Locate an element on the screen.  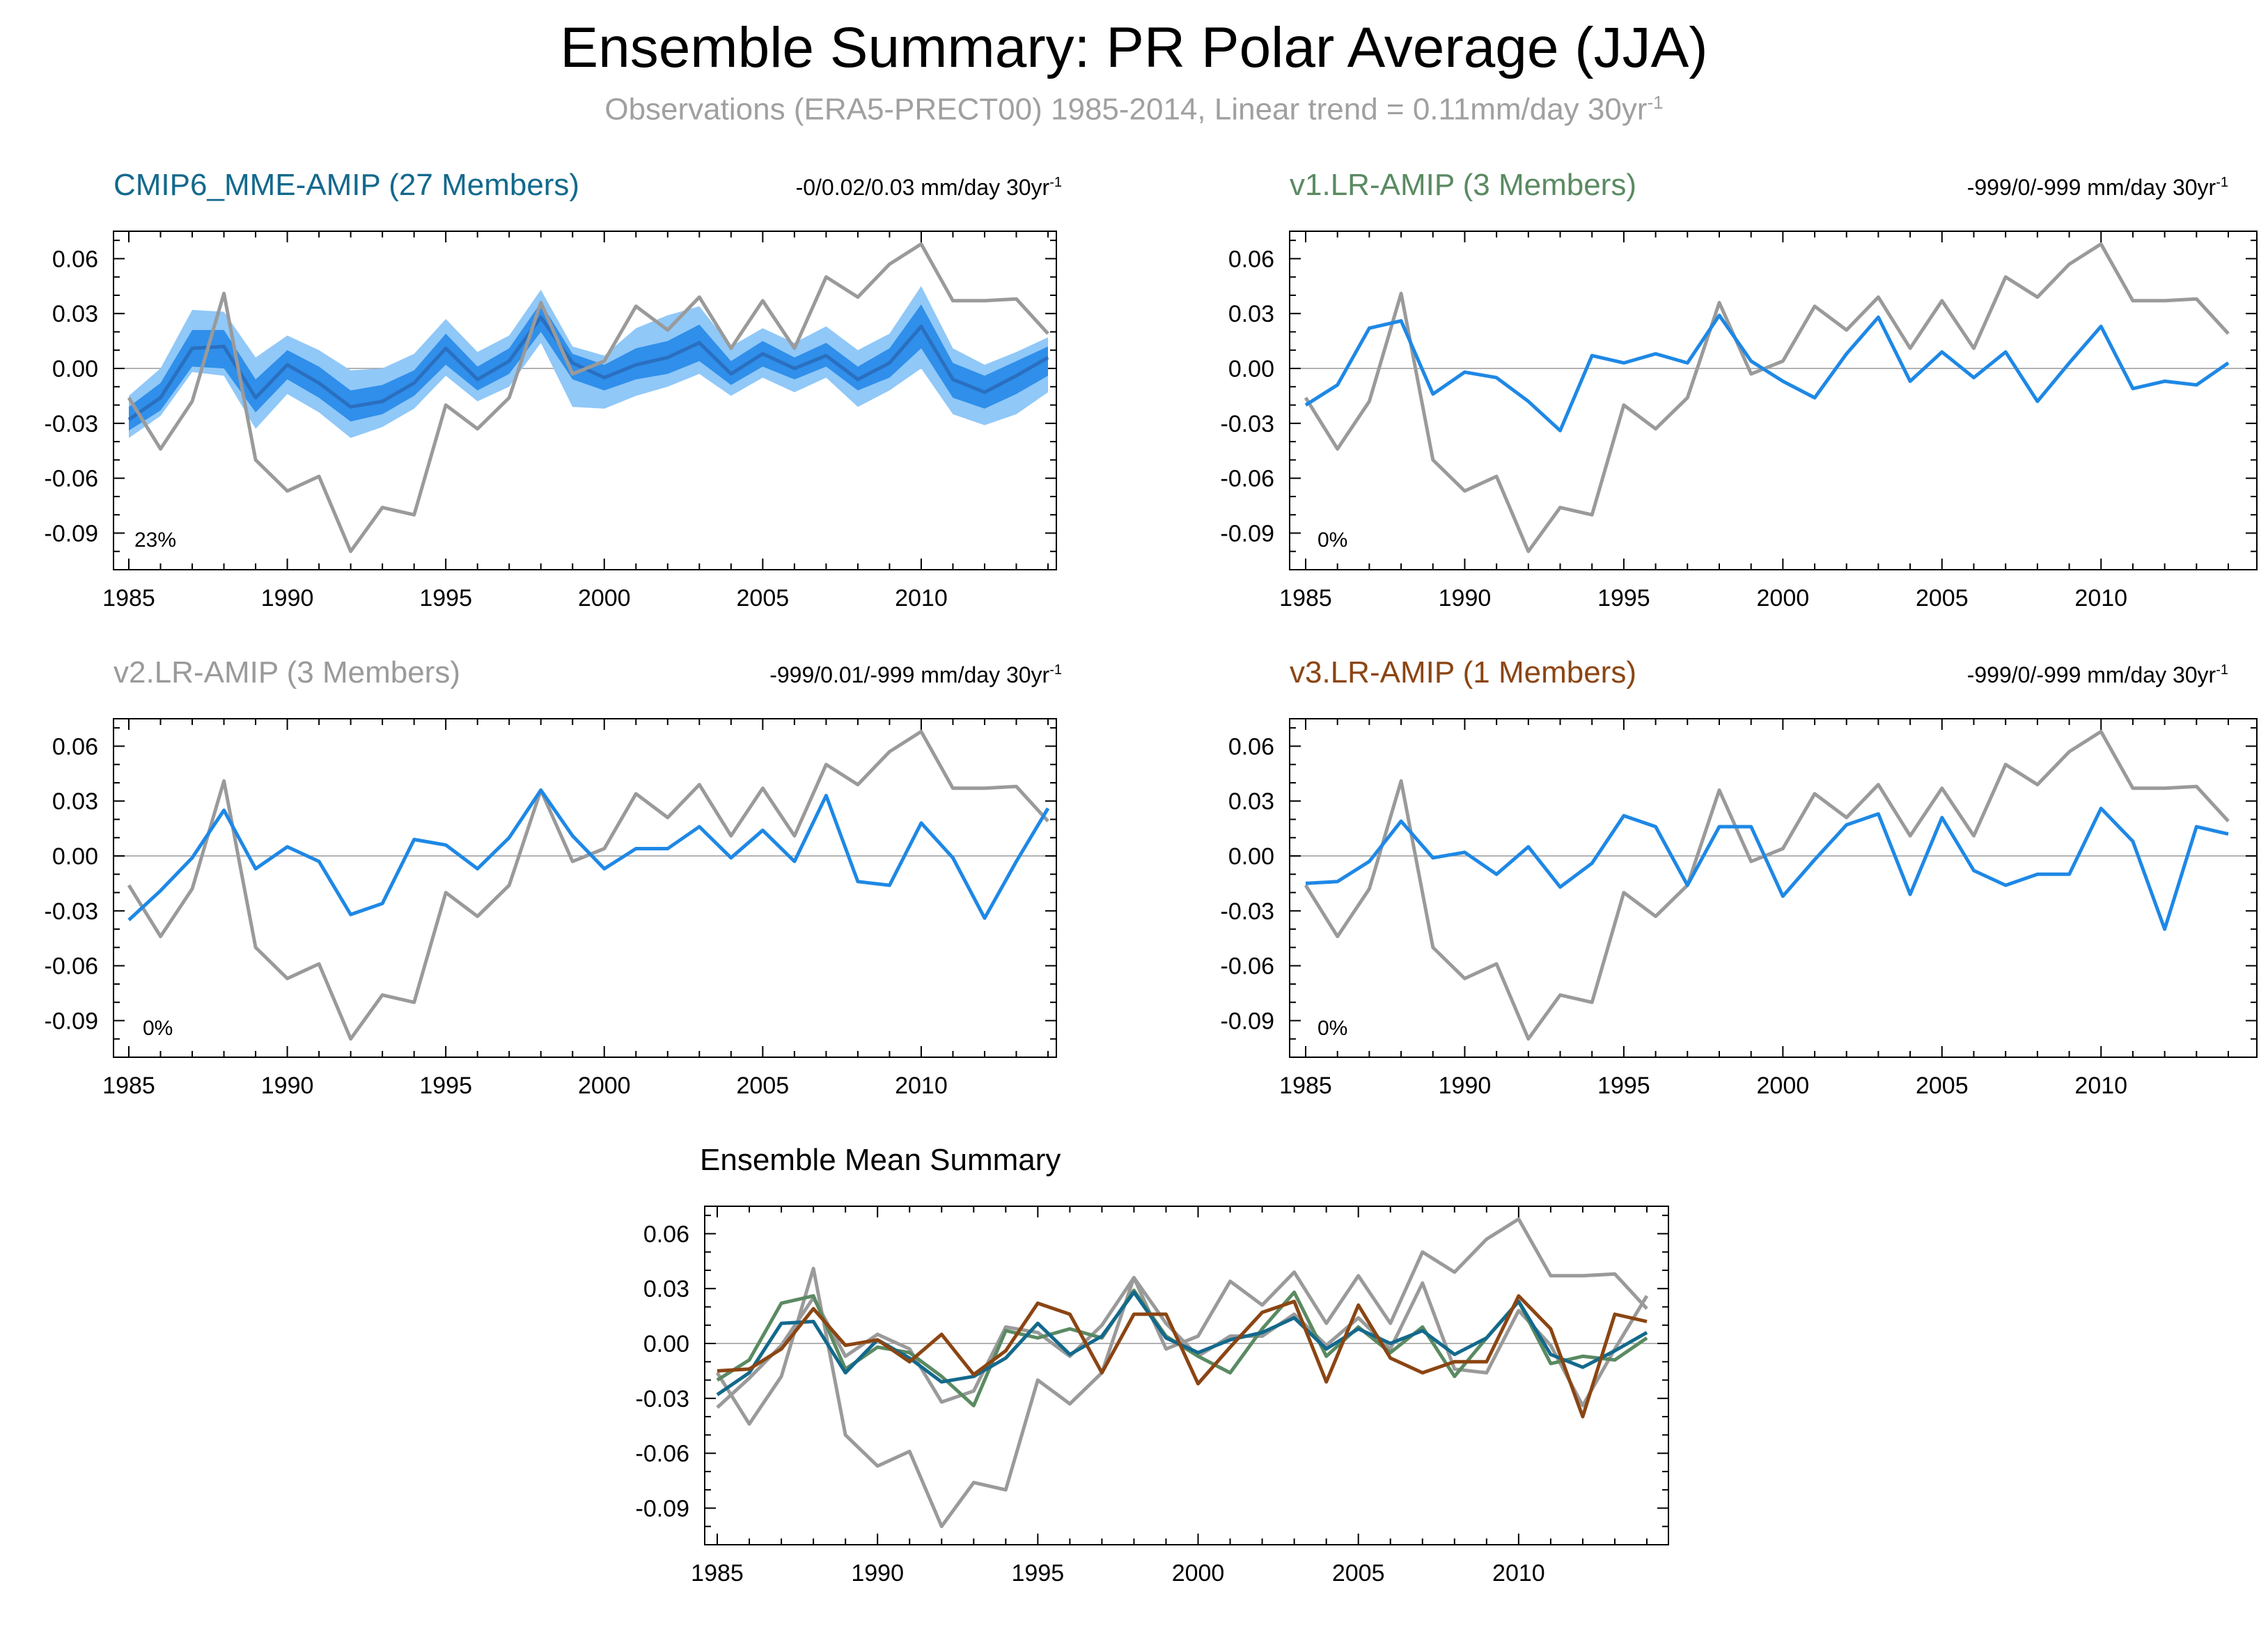
figure-title: Ensemble Summary: PR Polar Average (JJA) is located at coordinates (1134, 47).